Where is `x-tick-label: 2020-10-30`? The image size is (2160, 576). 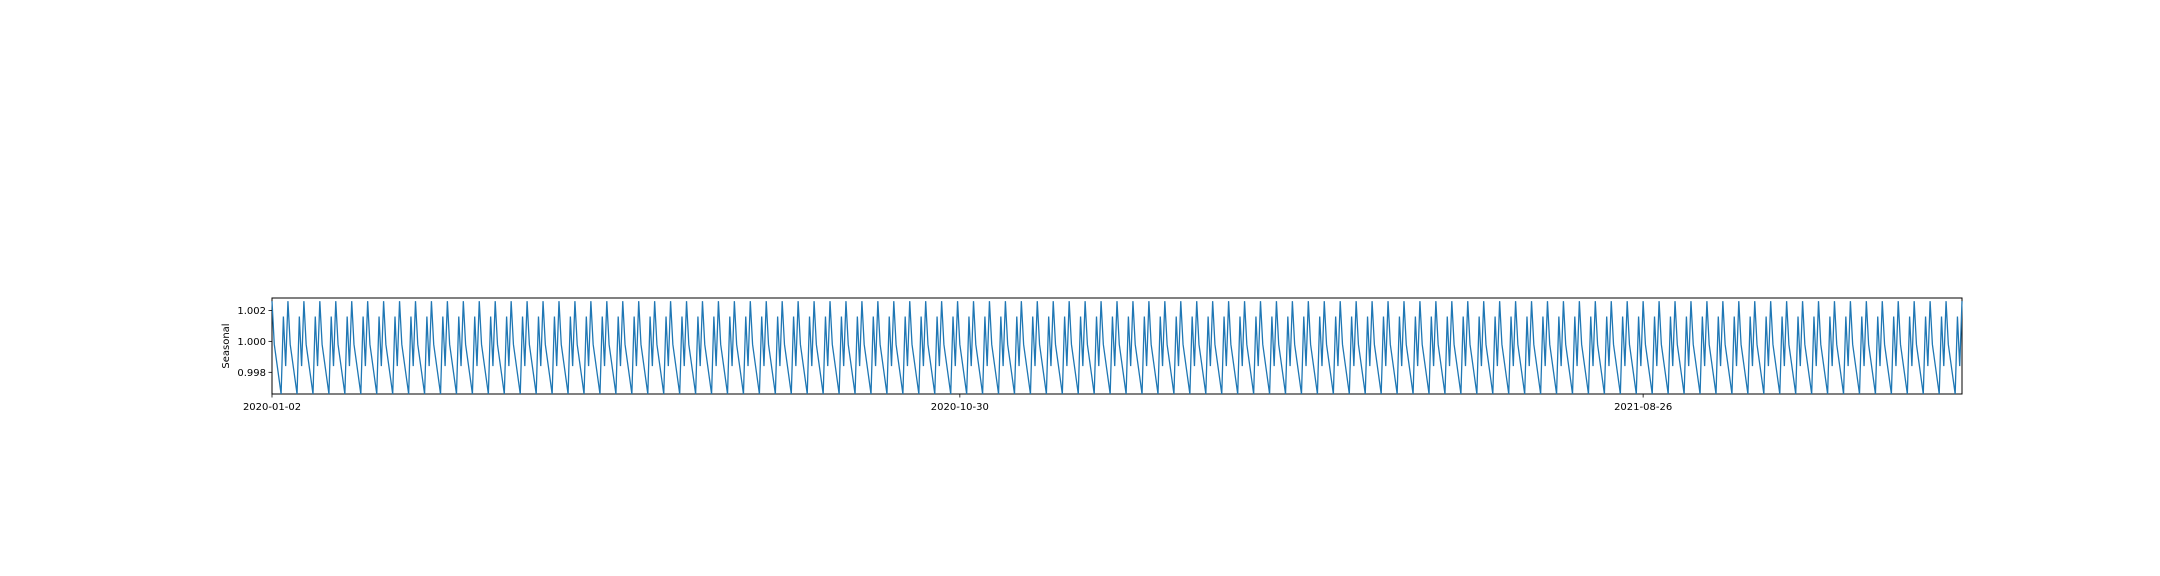
x-tick-label: 2020-10-30 is located at coordinates (960, 407).